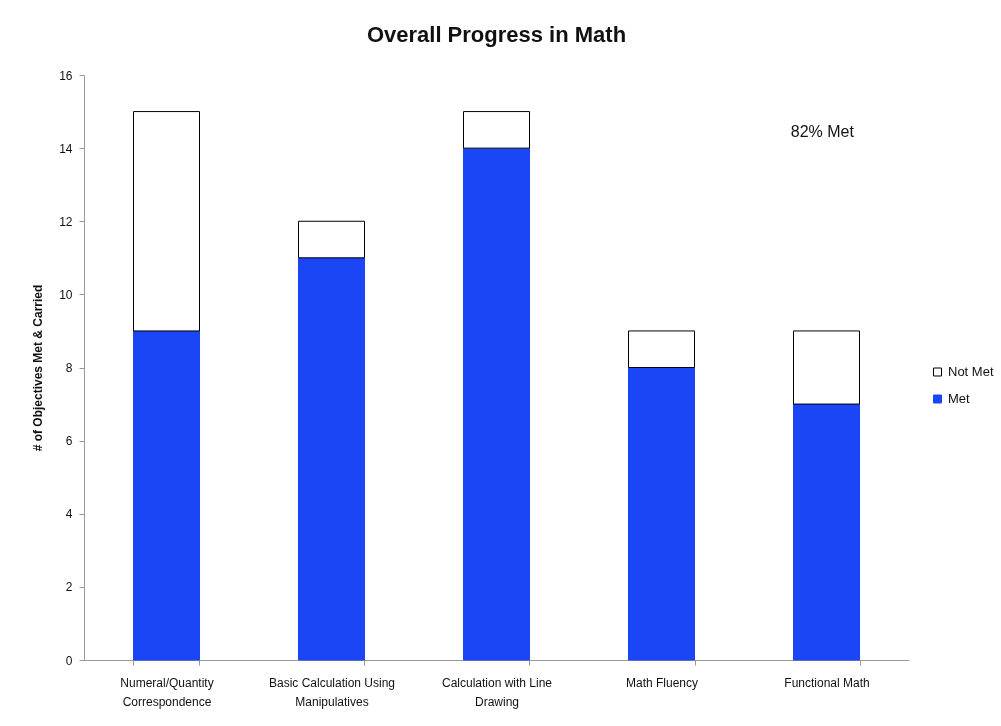 The image size is (1001, 726). I want to click on legend-label: Not Met, so click(971, 371).